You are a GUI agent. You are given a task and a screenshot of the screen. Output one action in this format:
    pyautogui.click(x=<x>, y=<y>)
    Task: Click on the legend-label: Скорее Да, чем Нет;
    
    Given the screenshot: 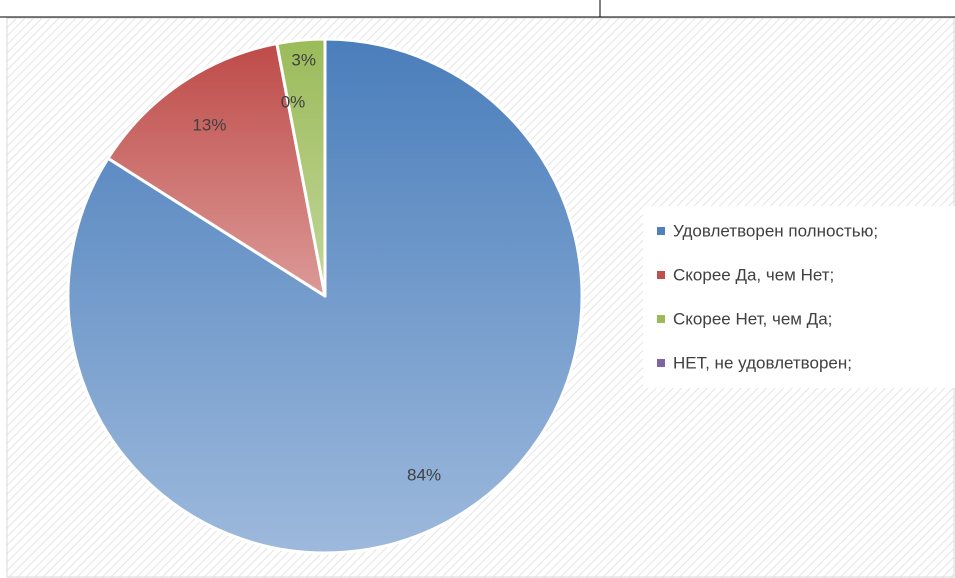 What is the action you would take?
    pyautogui.click(x=753, y=274)
    